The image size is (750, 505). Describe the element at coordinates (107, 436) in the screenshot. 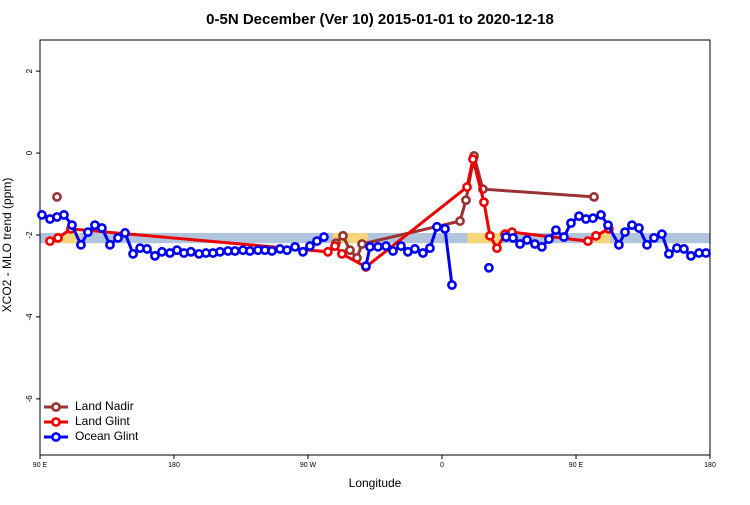

I see `legend-label: Ocean Glint` at that location.